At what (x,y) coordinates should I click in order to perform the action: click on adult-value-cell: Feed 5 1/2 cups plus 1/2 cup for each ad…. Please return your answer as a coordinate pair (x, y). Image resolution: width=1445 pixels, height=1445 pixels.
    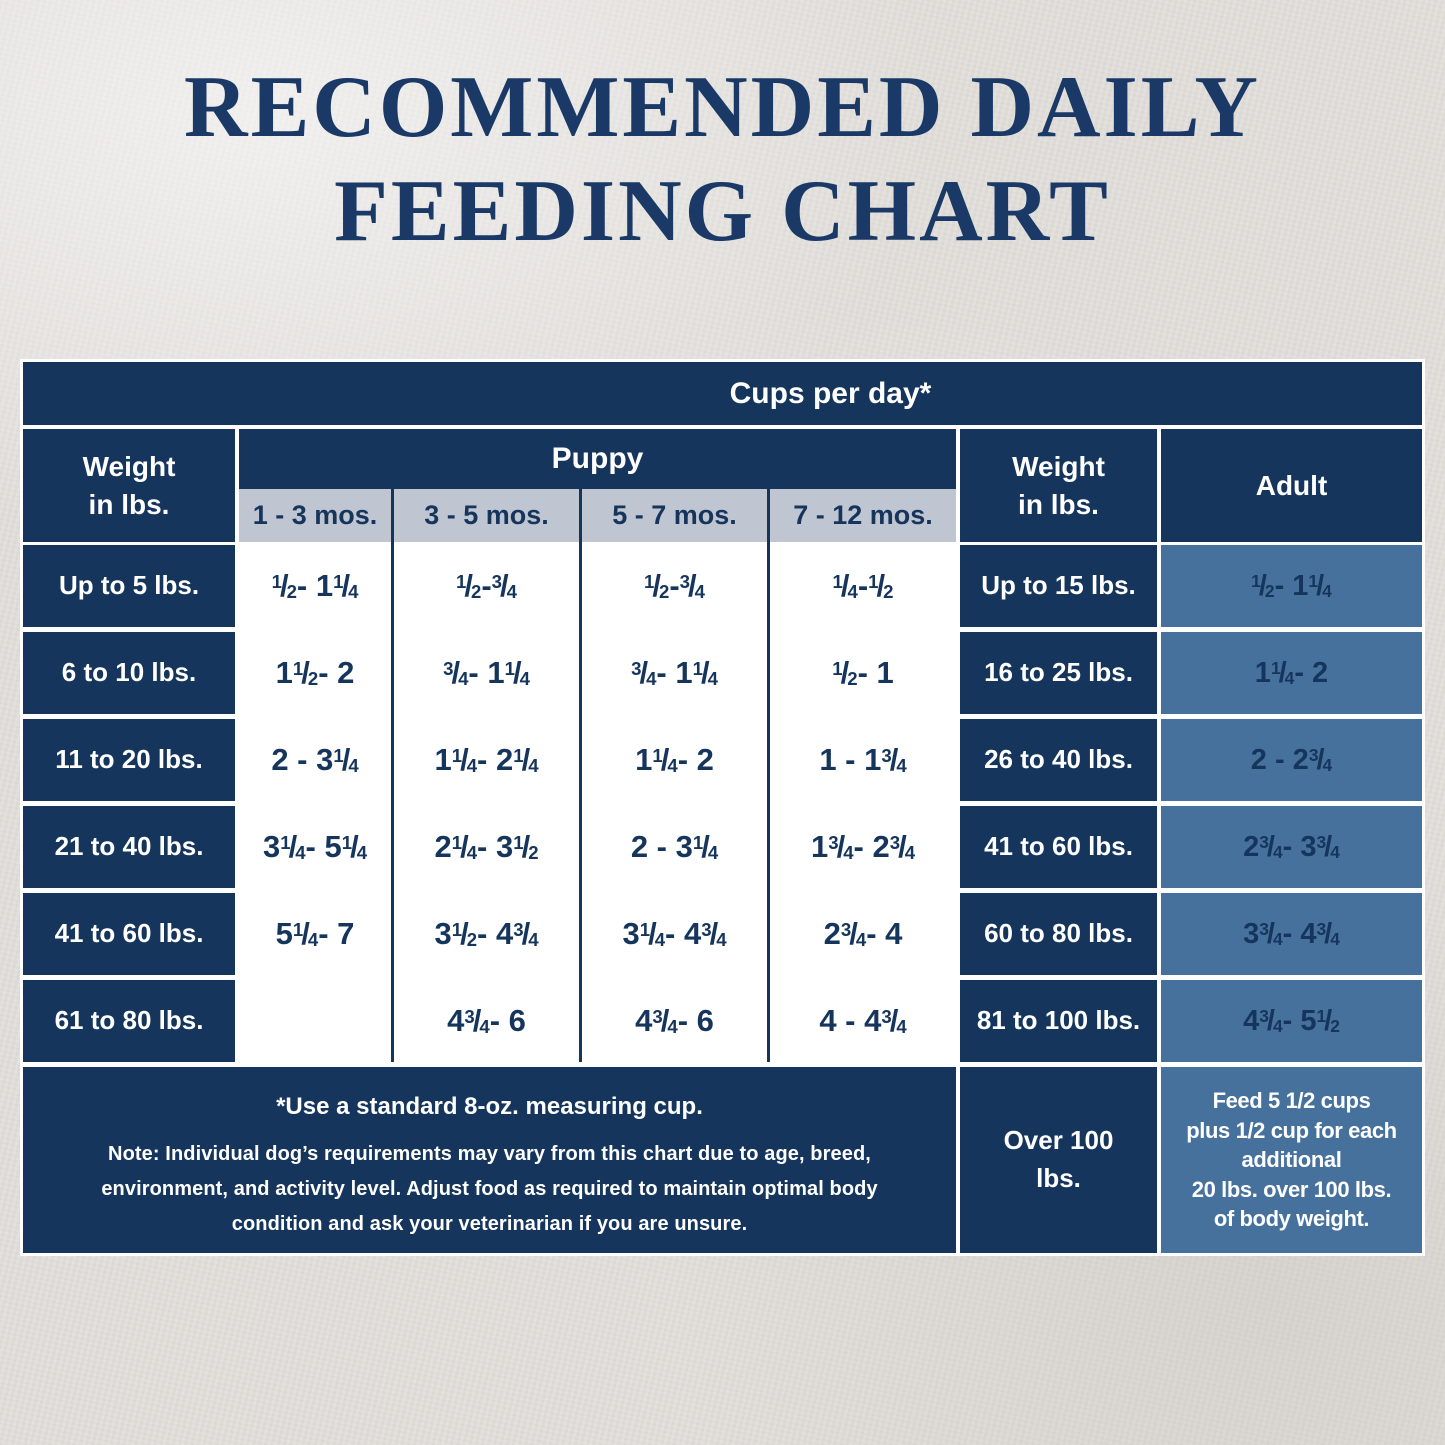
    Looking at the image, I should click on (1291, 1160).